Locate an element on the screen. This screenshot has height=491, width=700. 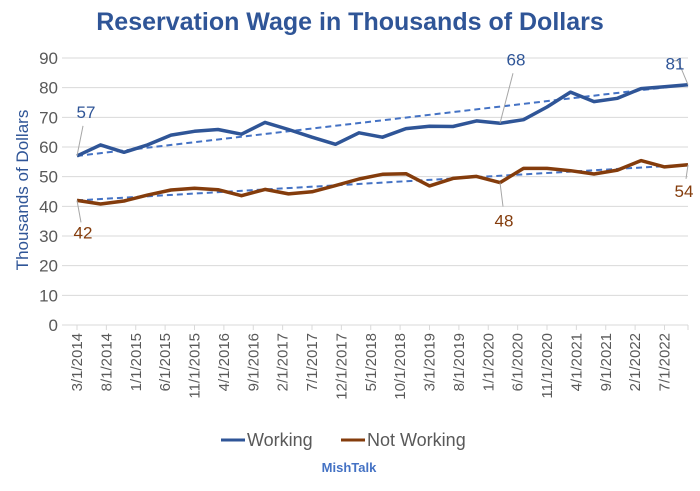
series-line-not-working is located at coordinates (382, 182).